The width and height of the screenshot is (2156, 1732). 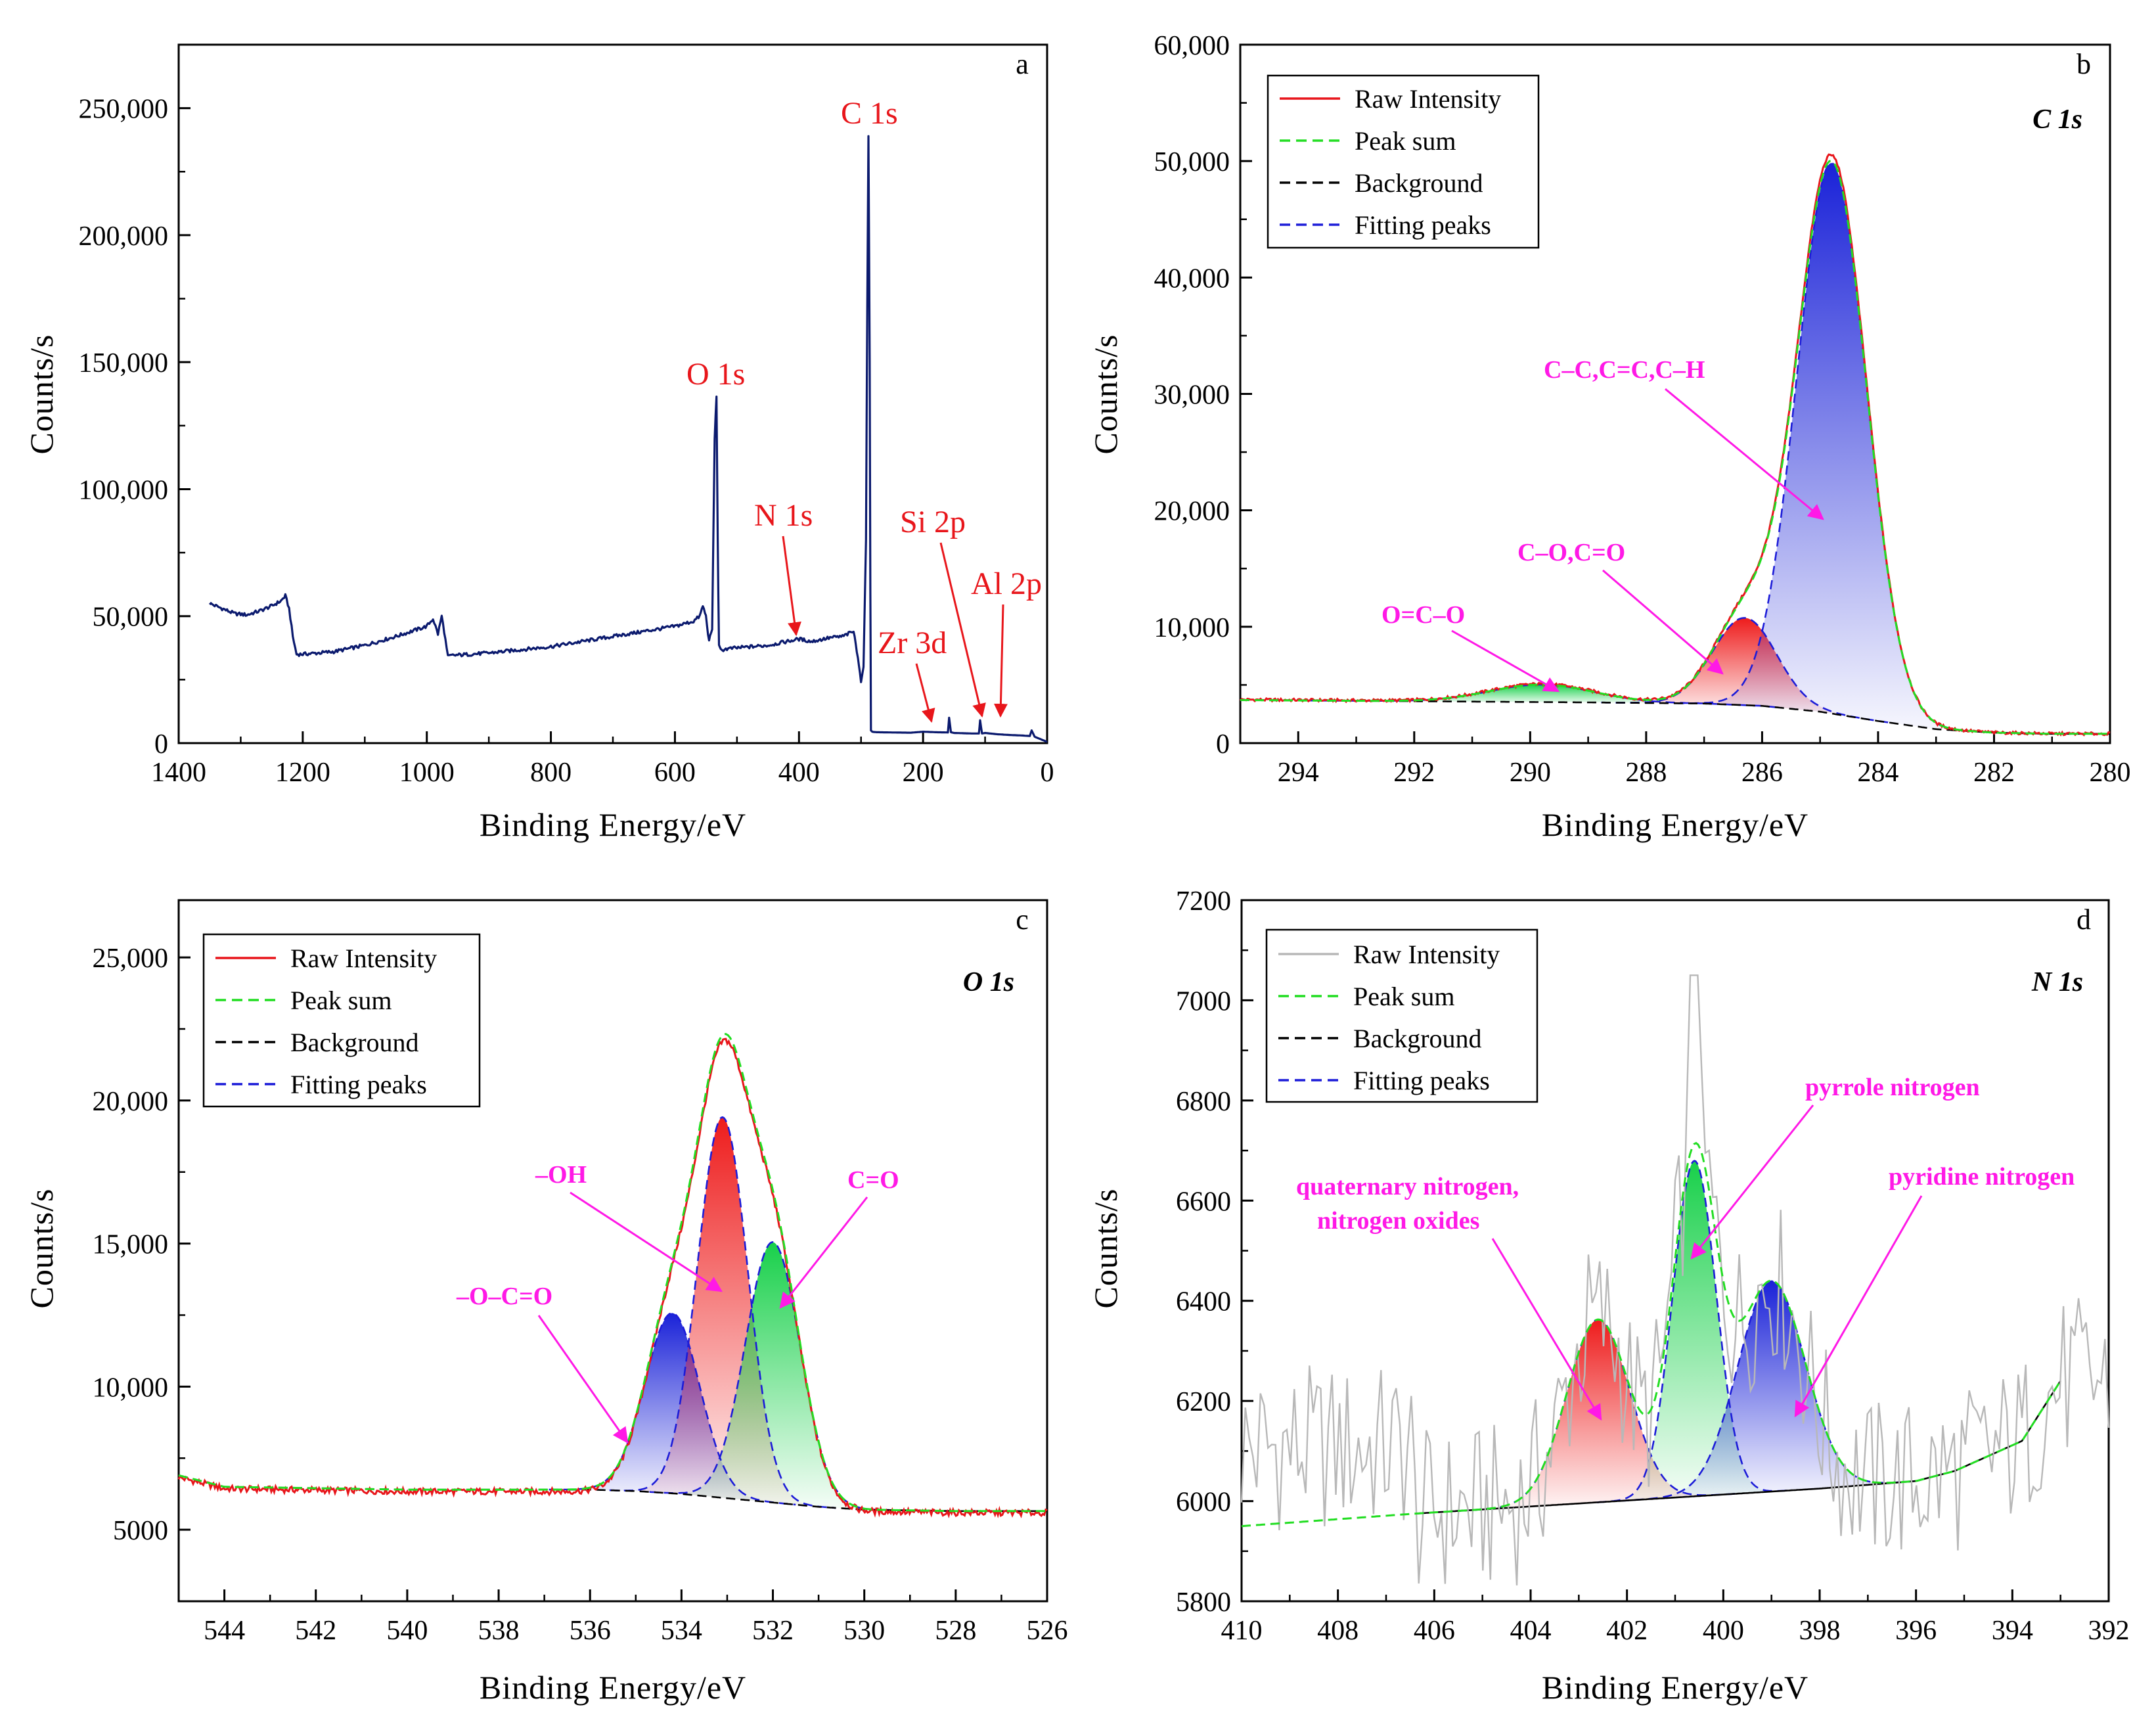 What do you see at coordinates (1752, 1182) in the screenshot?
I see `arrow-d-pyrrole` at bounding box center [1752, 1182].